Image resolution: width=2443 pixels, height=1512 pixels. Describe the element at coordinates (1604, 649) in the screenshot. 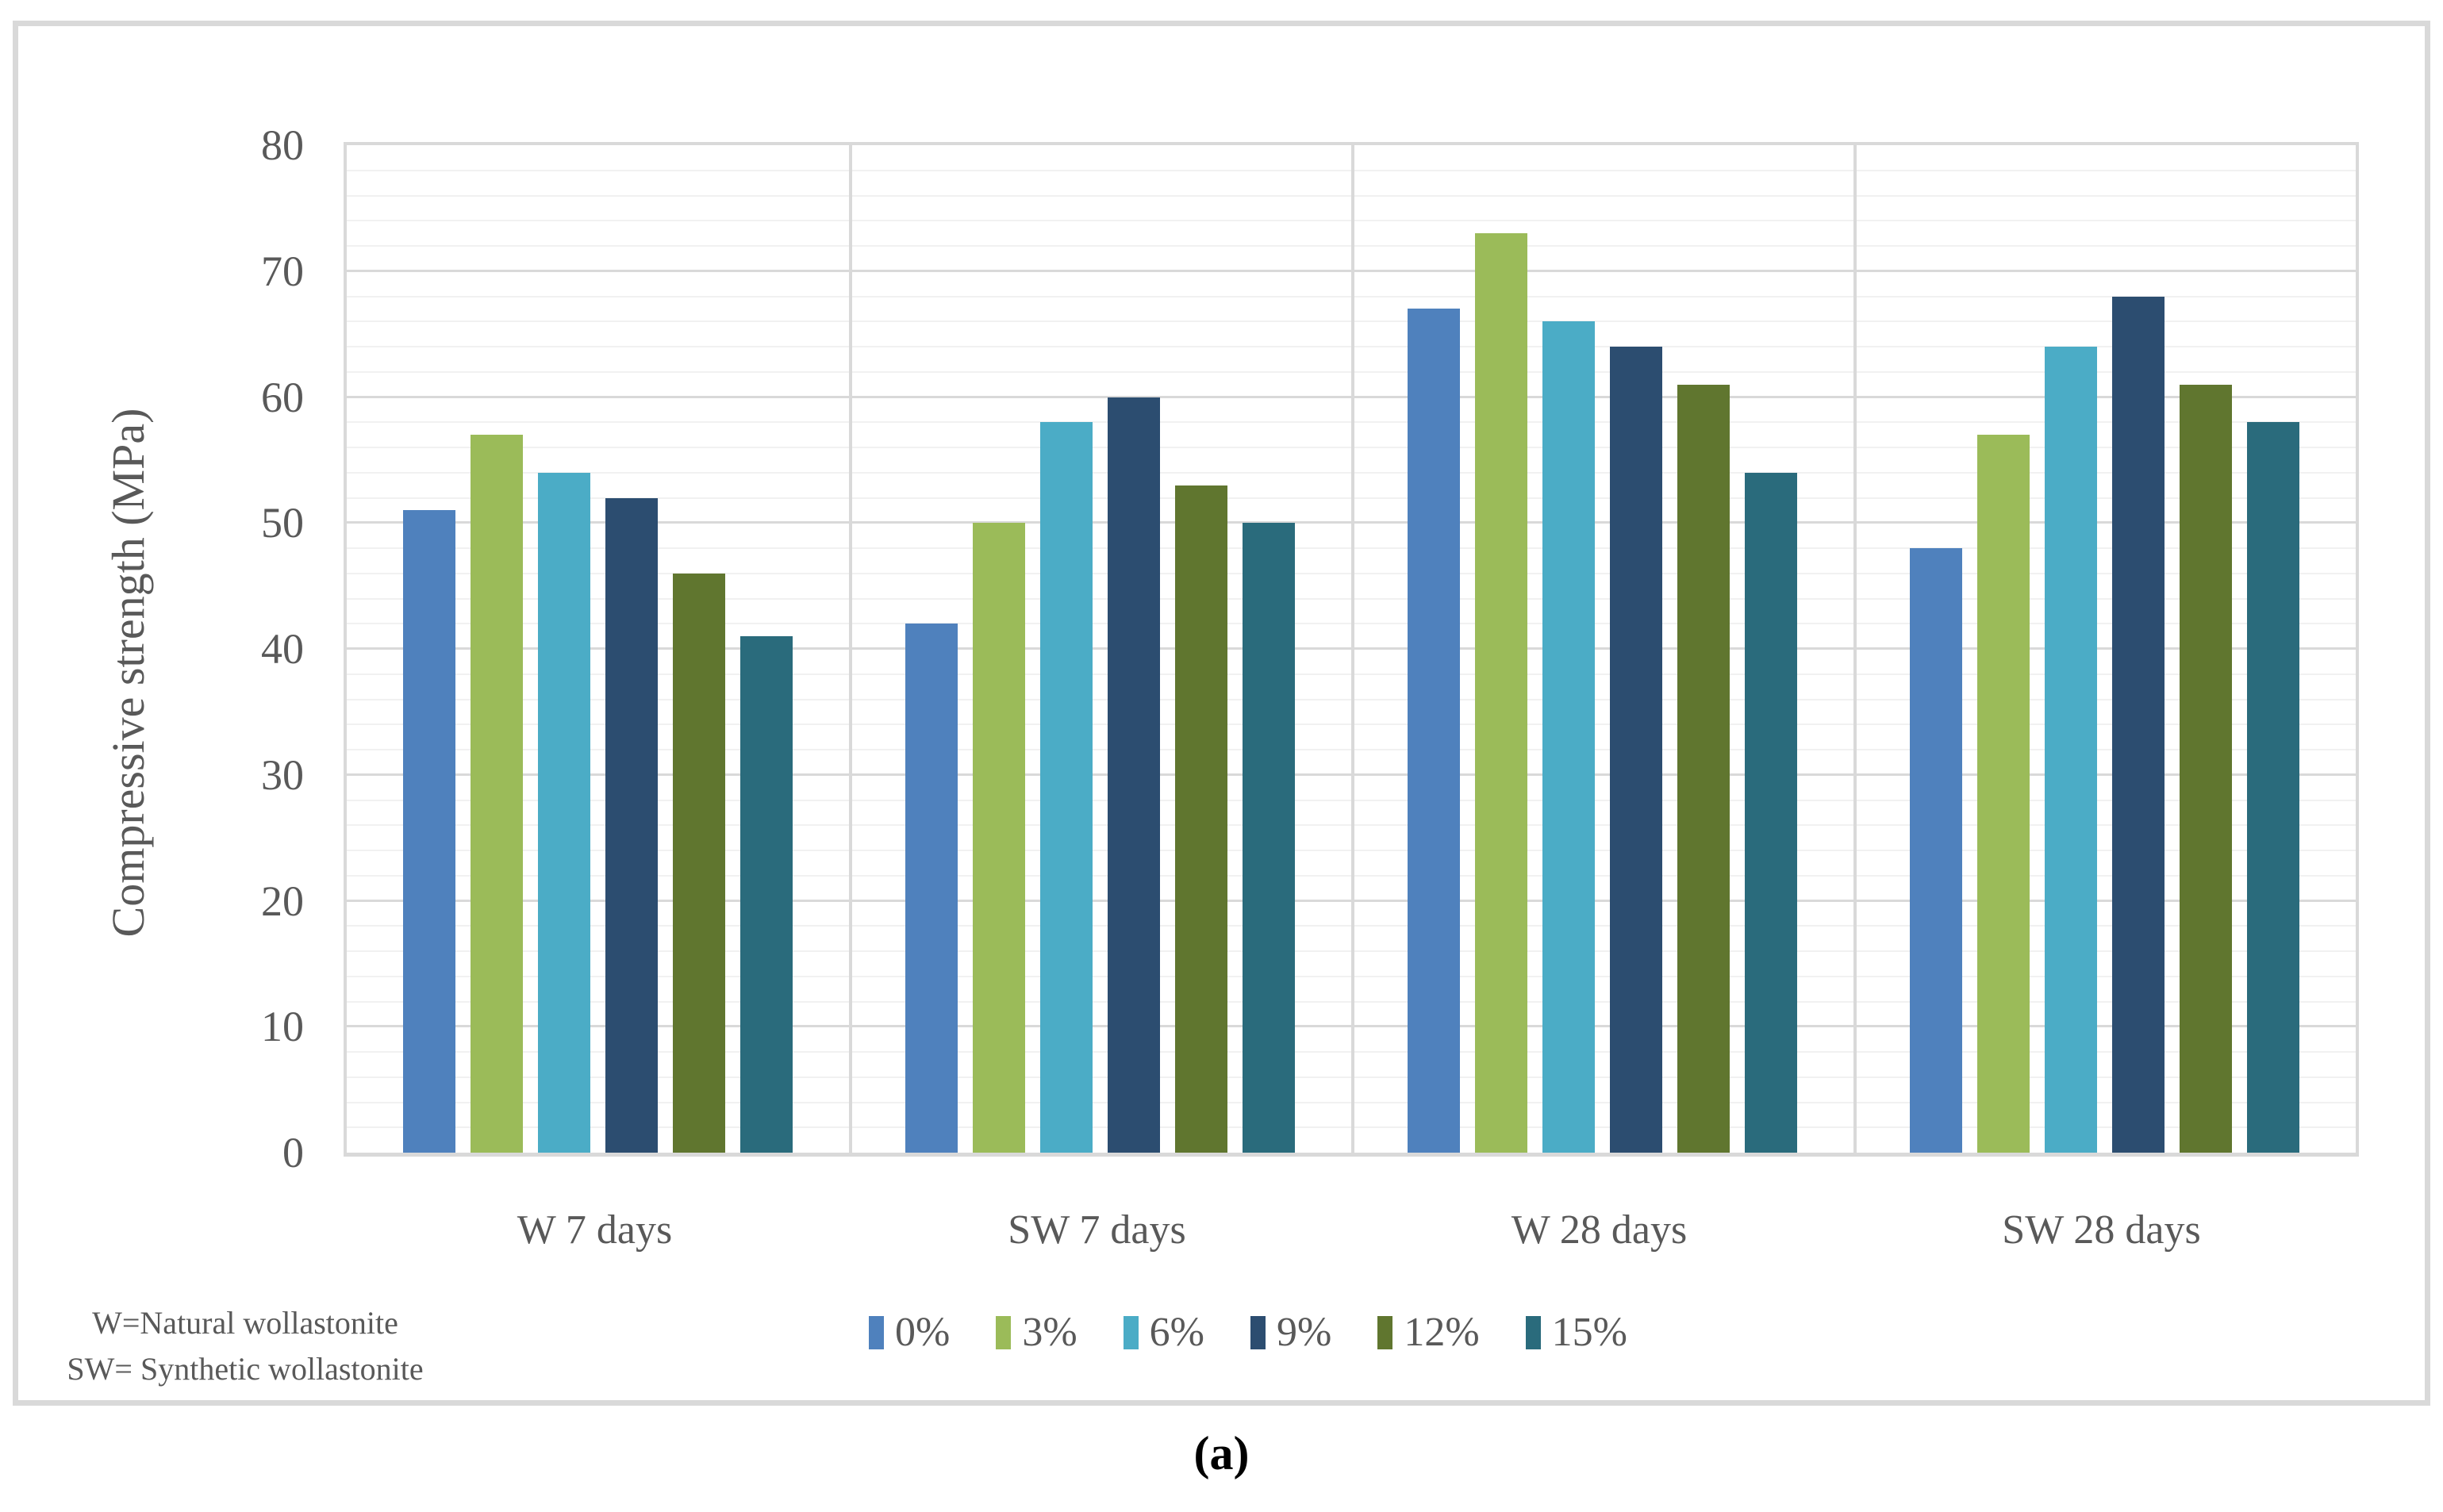

I see `category-panel-w-28-days` at that location.